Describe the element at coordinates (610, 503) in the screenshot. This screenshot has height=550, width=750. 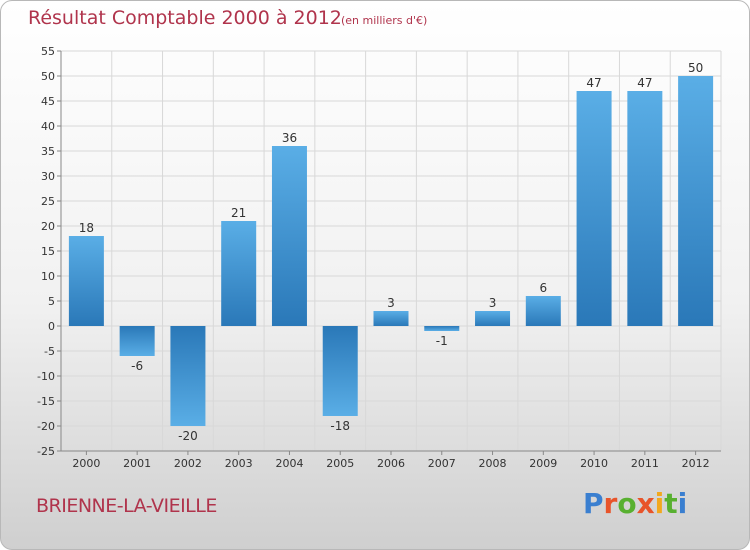
I see `logo-letter: r` at that location.